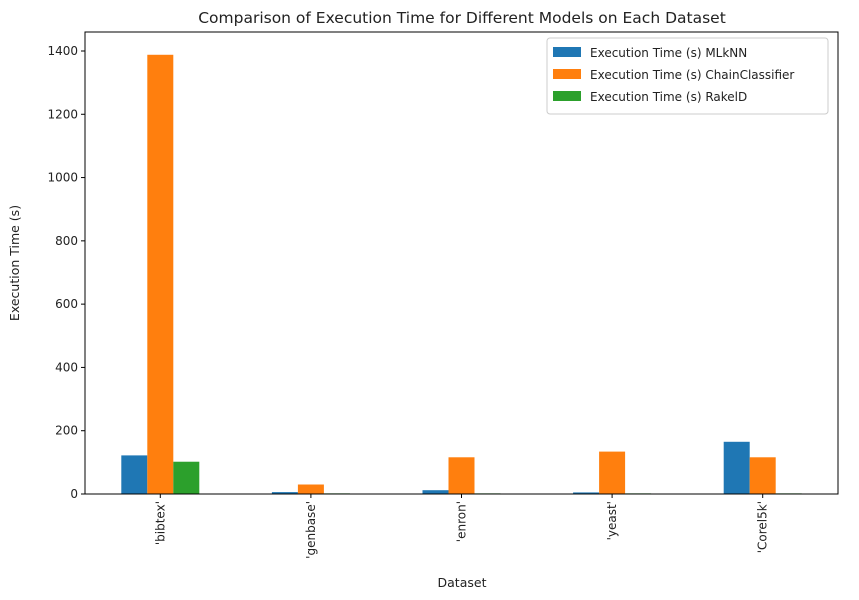 This screenshot has height=600, width=859. What do you see at coordinates (62, 178) in the screenshot?
I see `y-tick-label: 1000` at bounding box center [62, 178].